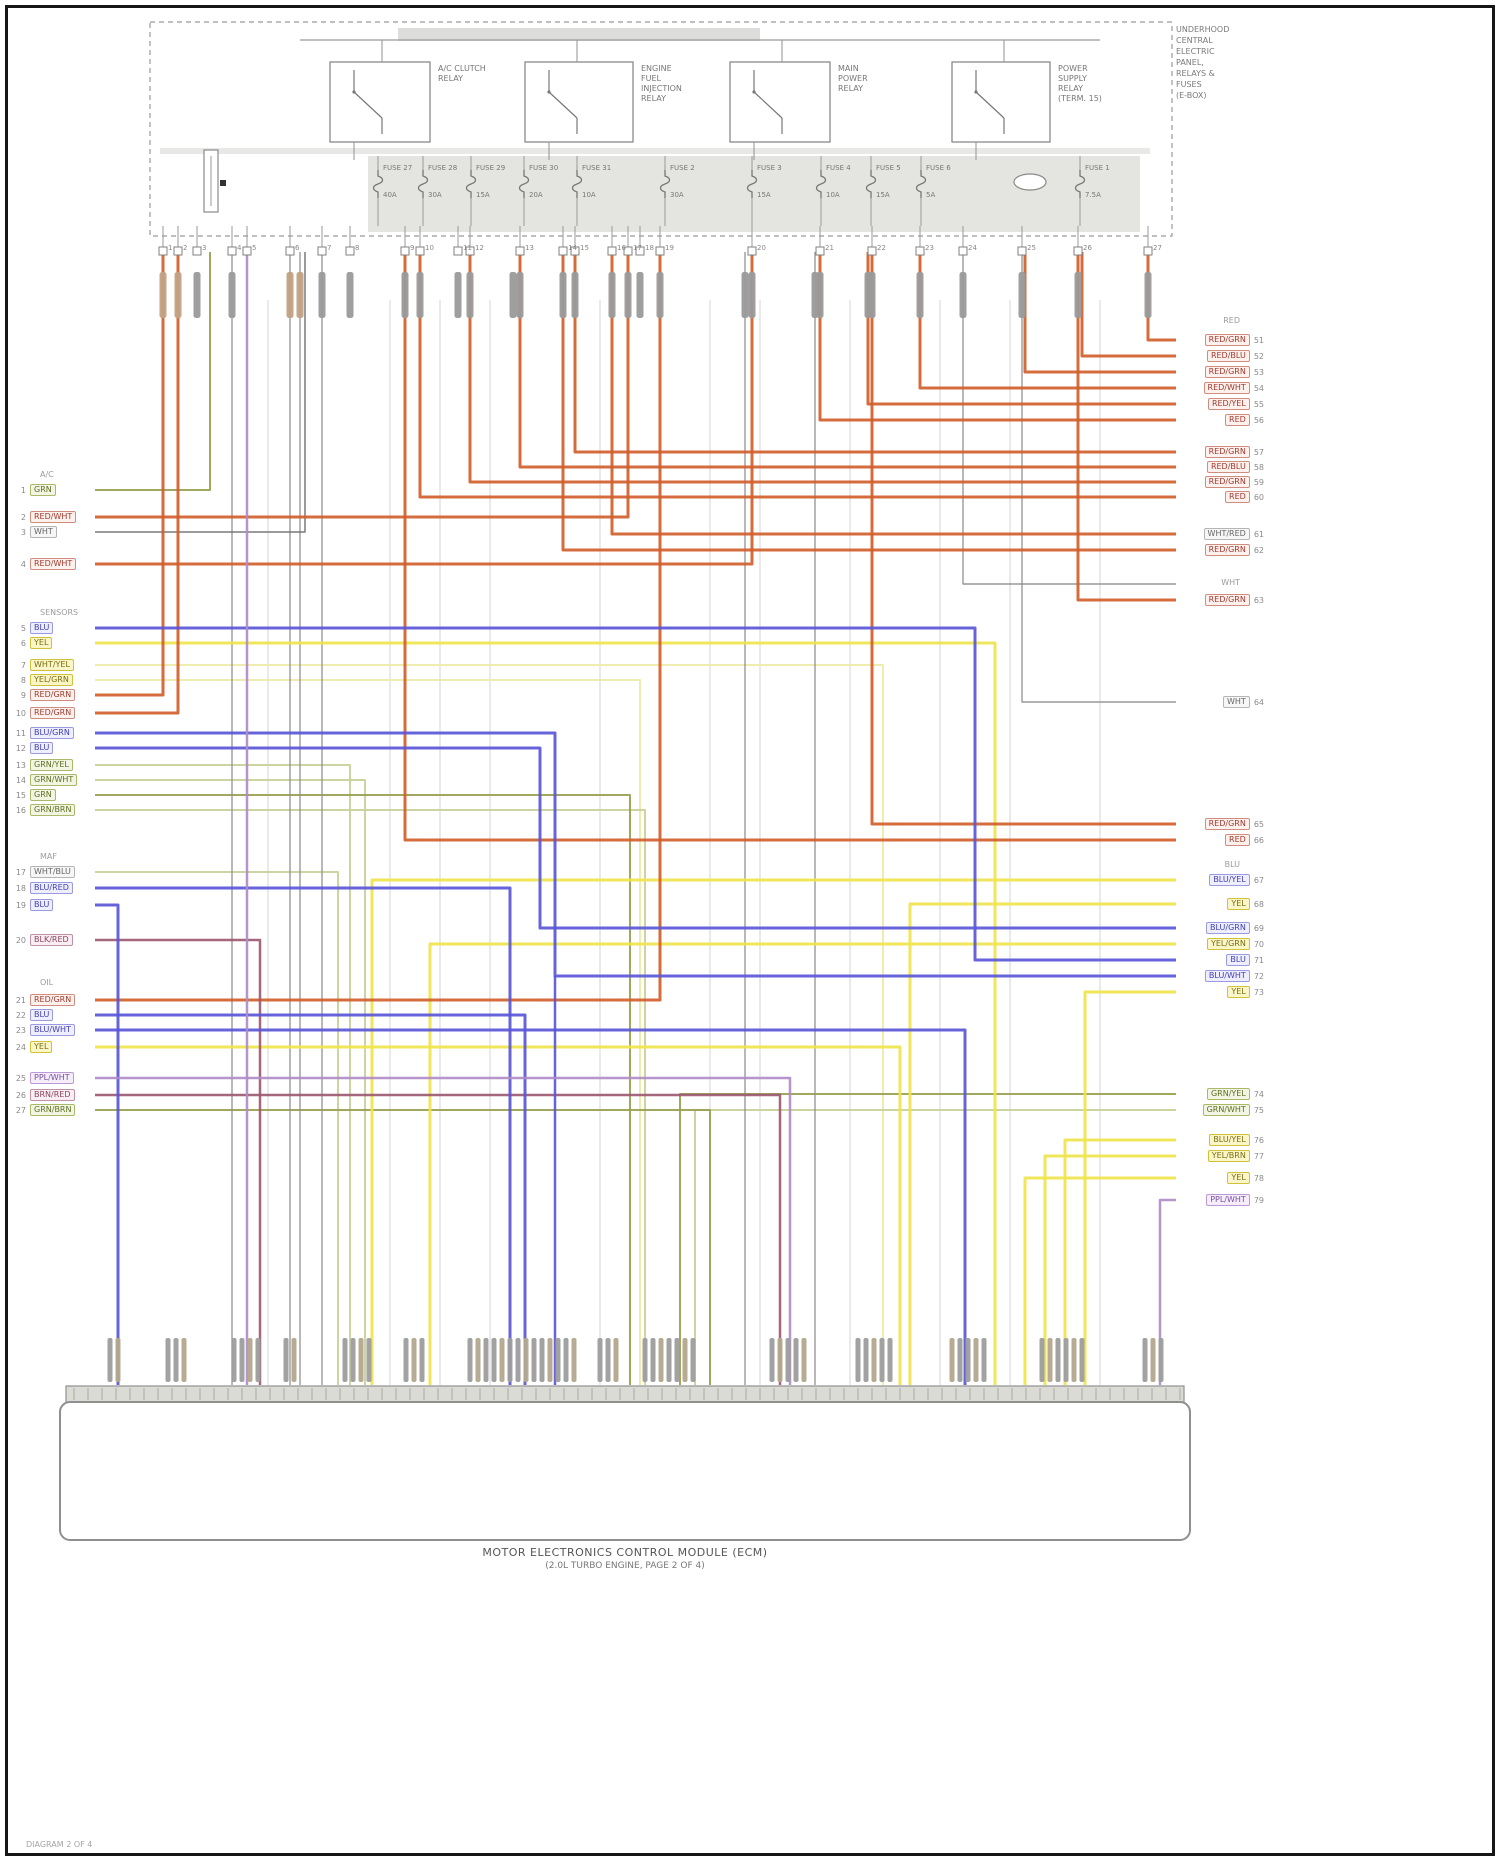 The width and height of the screenshot is (1500, 1861). I want to click on right-wire-label-row: GRN/YEL 74, so click(1221, 1094).